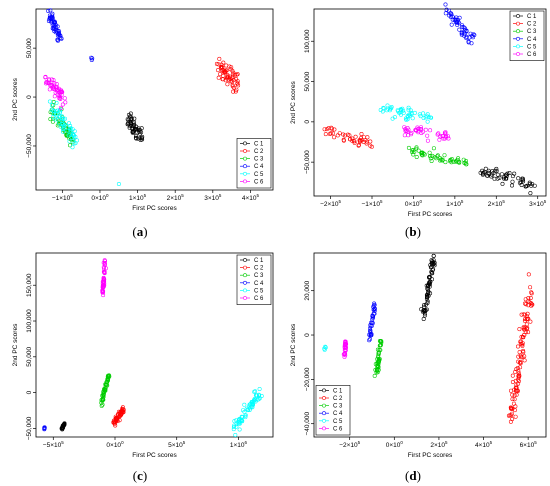 This screenshot has width=550, height=486. Describe the element at coordinates (53, 444) in the screenshot. I see `x-tick-label: −5×10⁵` at that location.